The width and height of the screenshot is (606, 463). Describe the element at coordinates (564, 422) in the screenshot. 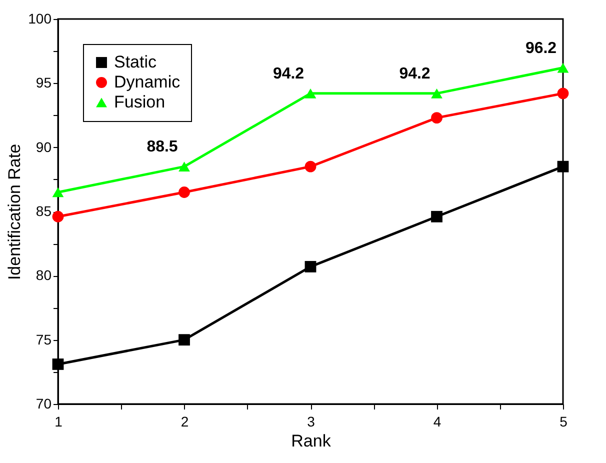

I see `x-tick-label: 5` at that location.